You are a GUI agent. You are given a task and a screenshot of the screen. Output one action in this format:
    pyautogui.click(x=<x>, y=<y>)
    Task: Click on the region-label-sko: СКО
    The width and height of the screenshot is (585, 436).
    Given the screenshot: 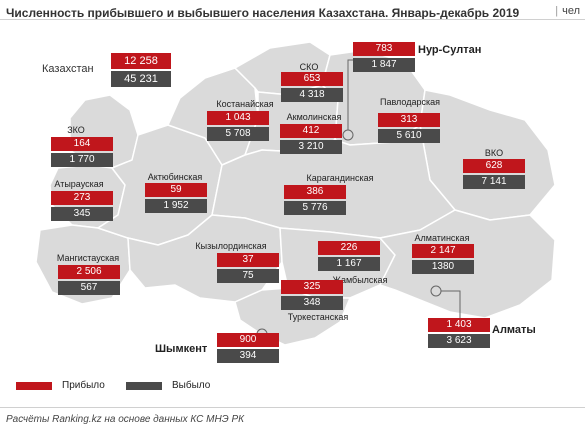 What is the action you would take?
    pyautogui.click(x=309, y=67)
    